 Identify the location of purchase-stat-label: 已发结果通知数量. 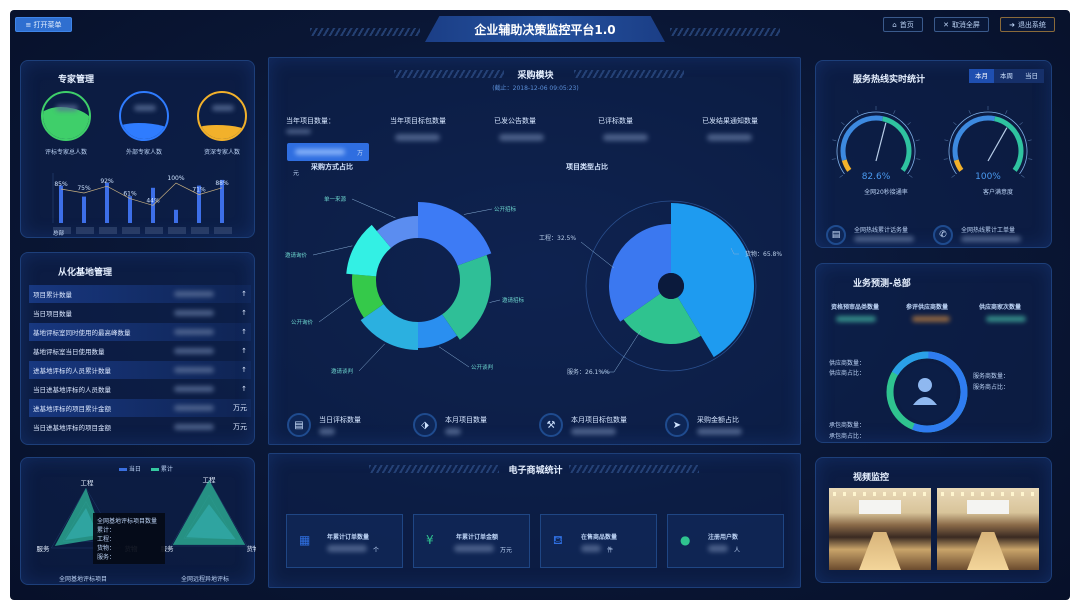
(730, 121).